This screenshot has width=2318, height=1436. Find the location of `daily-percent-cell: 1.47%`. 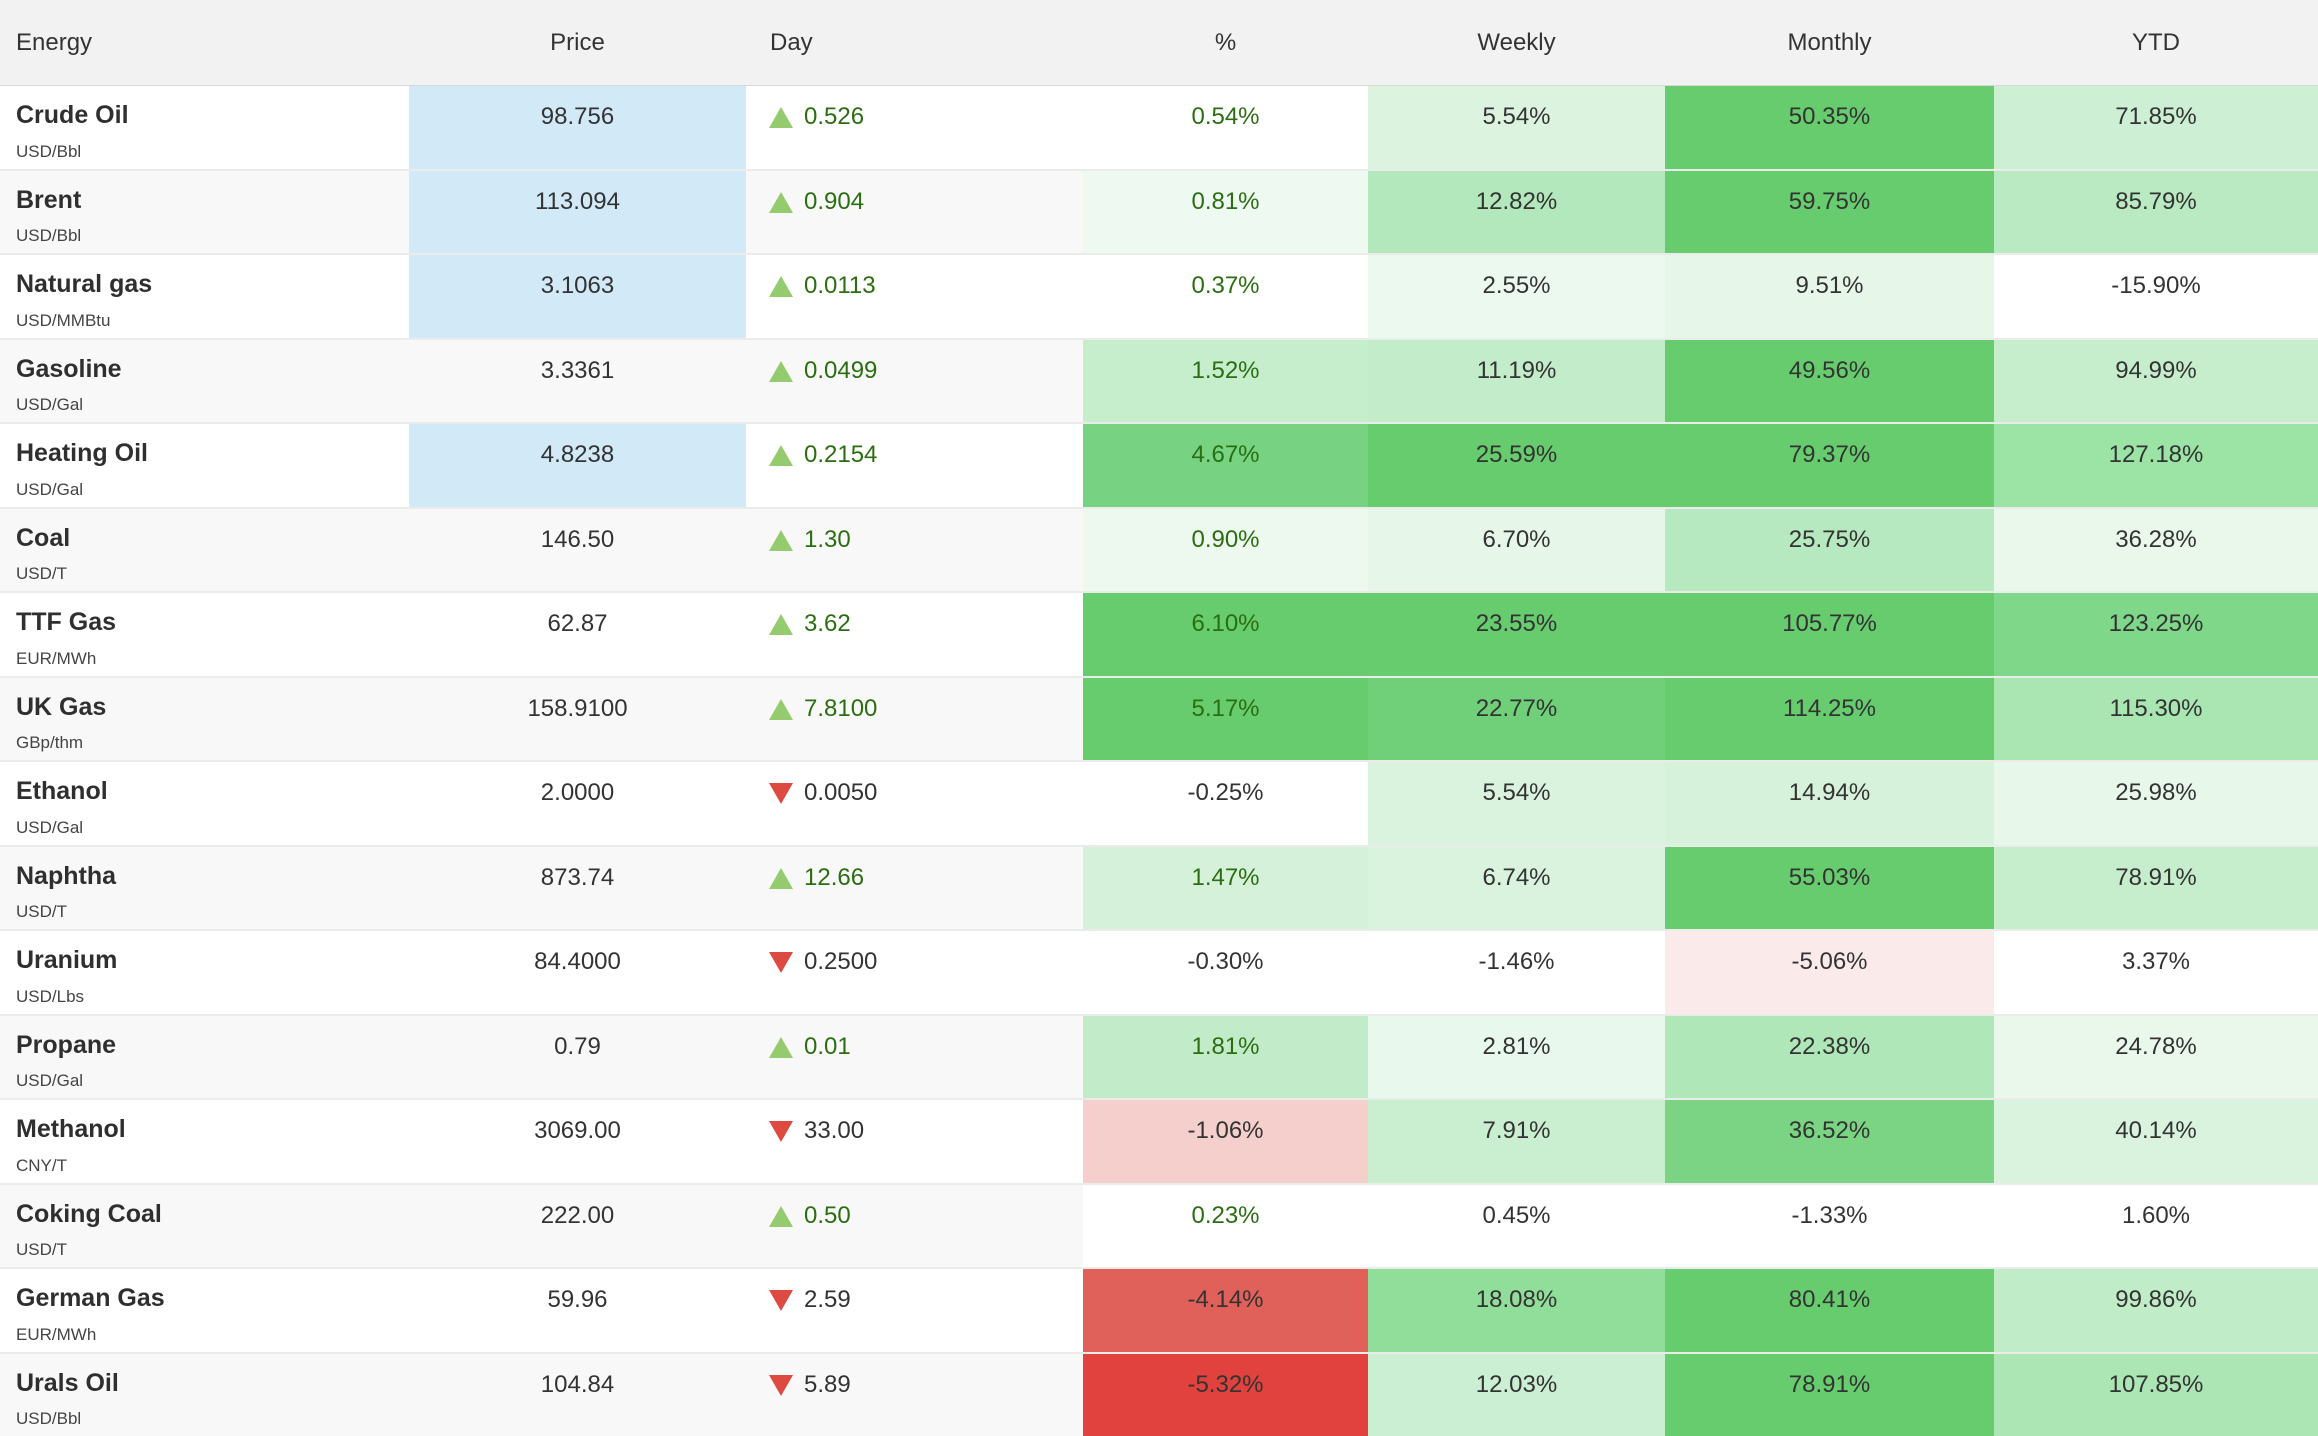

daily-percent-cell: 1.47% is located at coordinates (1225, 887).